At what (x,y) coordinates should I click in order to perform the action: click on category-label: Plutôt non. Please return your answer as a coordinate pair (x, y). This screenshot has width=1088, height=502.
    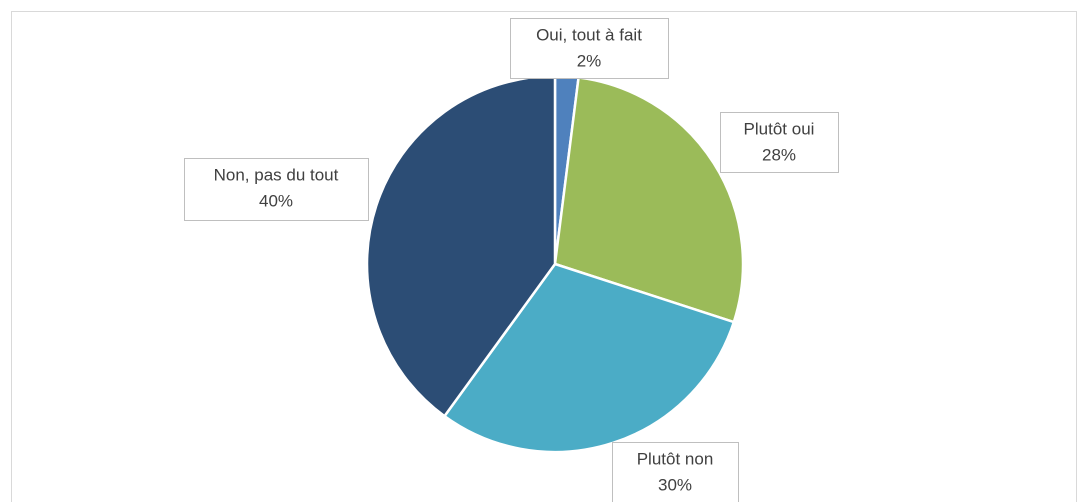
    Looking at the image, I should click on (675, 458).